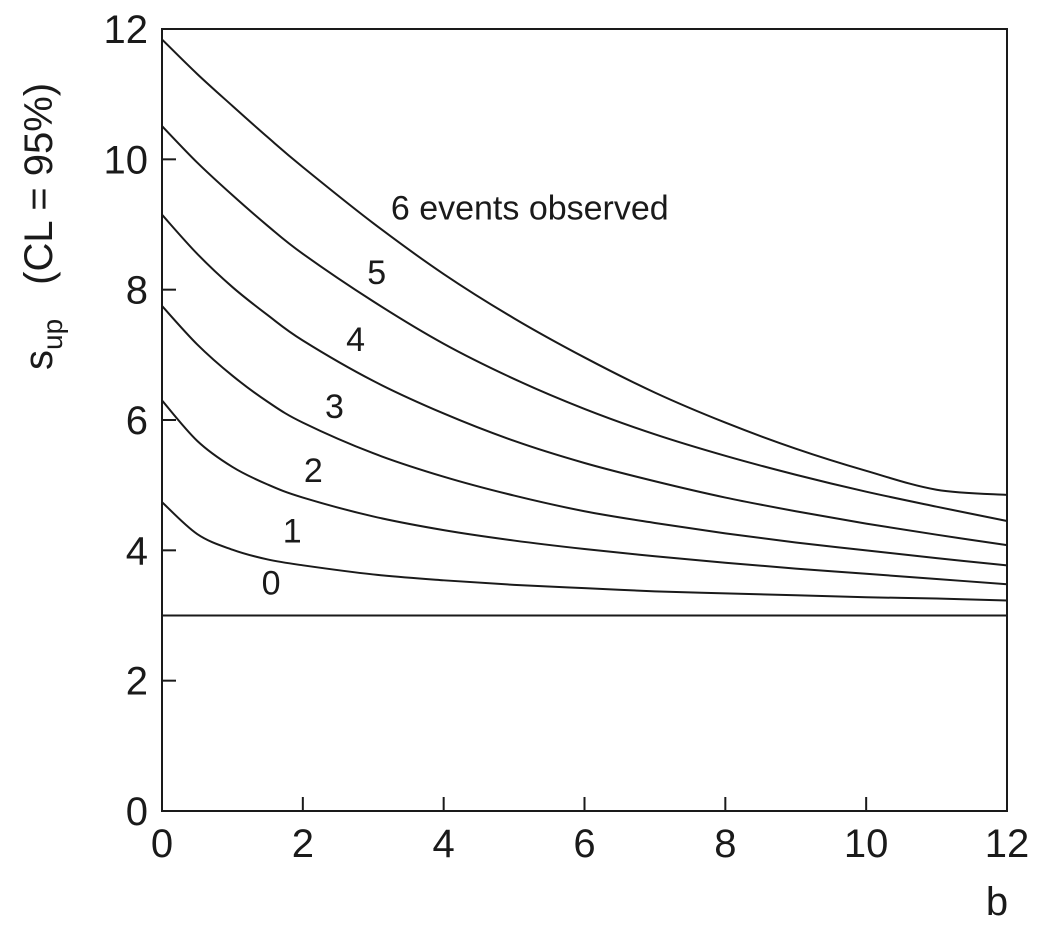 This screenshot has height=928, width=1037. I want to click on curve-label-n-4: 4, so click(355, 340).